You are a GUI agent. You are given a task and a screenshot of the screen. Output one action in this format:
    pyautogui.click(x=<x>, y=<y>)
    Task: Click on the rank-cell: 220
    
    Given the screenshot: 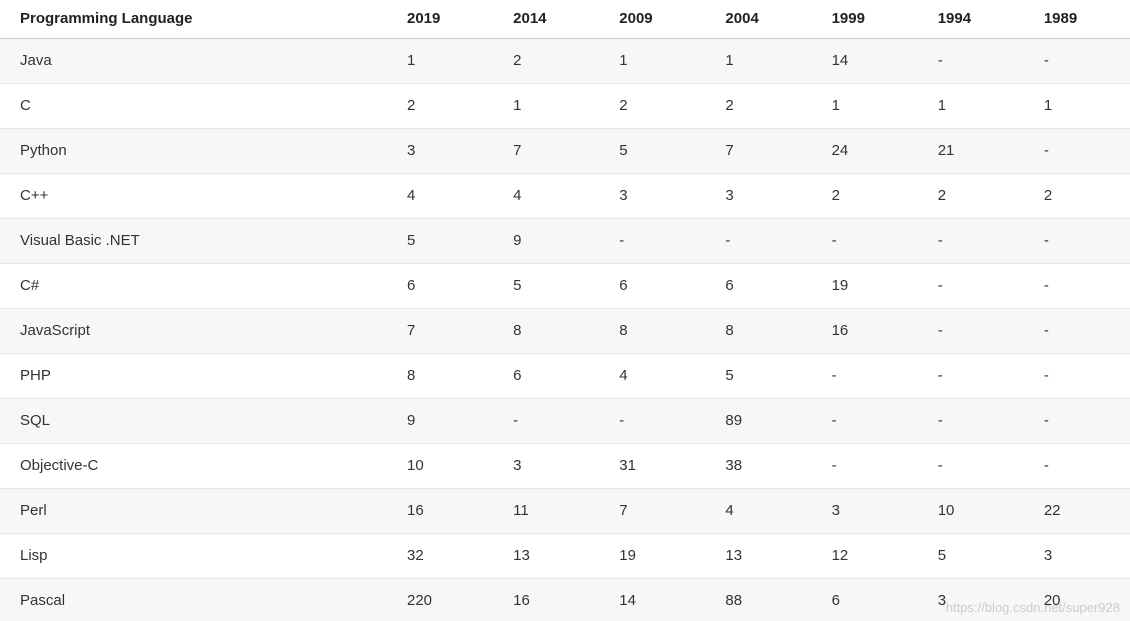 What is the action you would take?
    pyautogui.click(x=440, y=599)
    